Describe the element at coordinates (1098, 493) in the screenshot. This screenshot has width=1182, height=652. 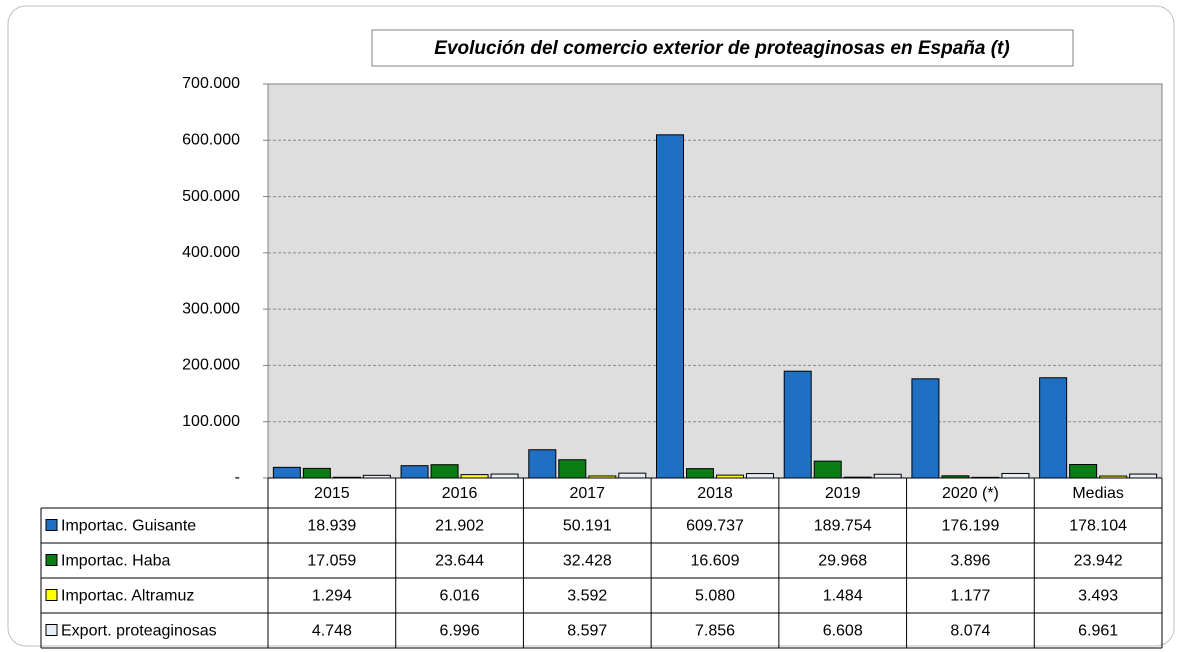
I see `x-tick-label: Medias` at that location.